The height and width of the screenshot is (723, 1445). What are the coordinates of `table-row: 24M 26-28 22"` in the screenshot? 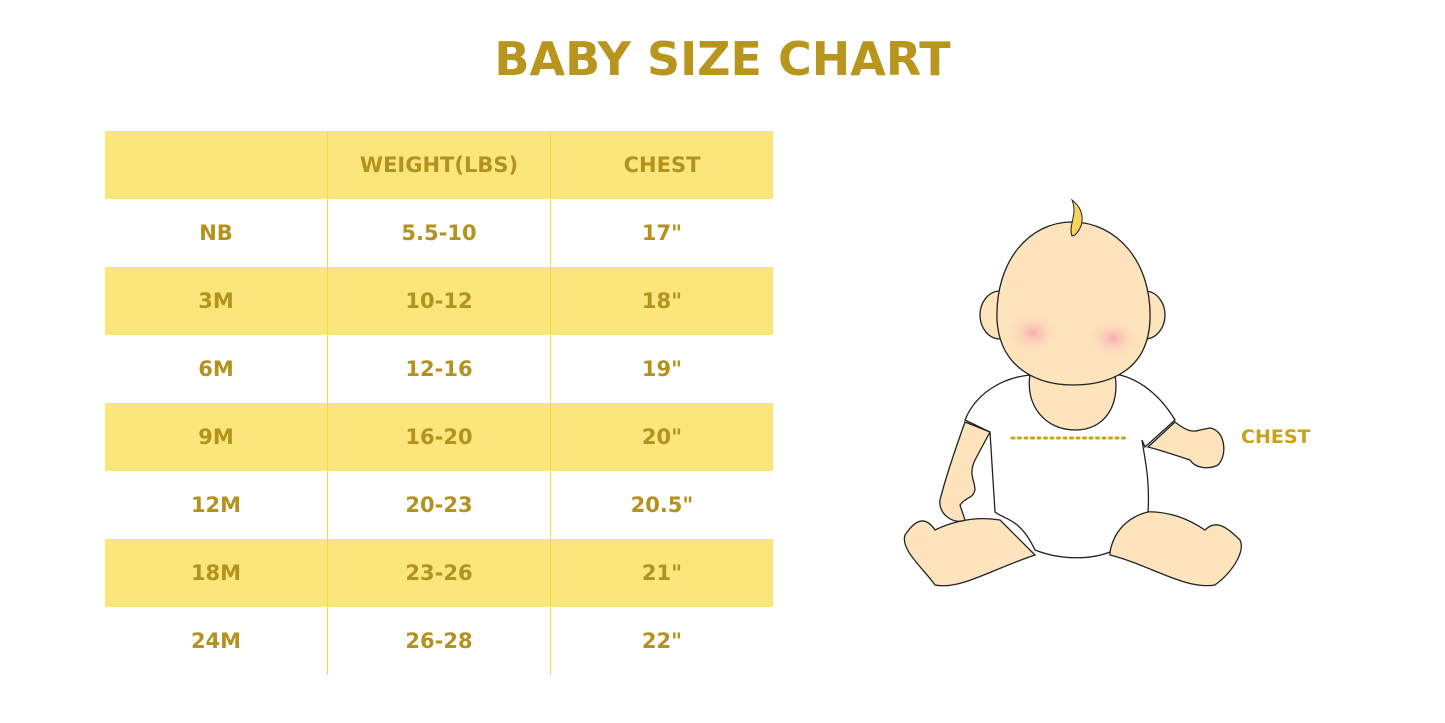 It's located at (439, 641).